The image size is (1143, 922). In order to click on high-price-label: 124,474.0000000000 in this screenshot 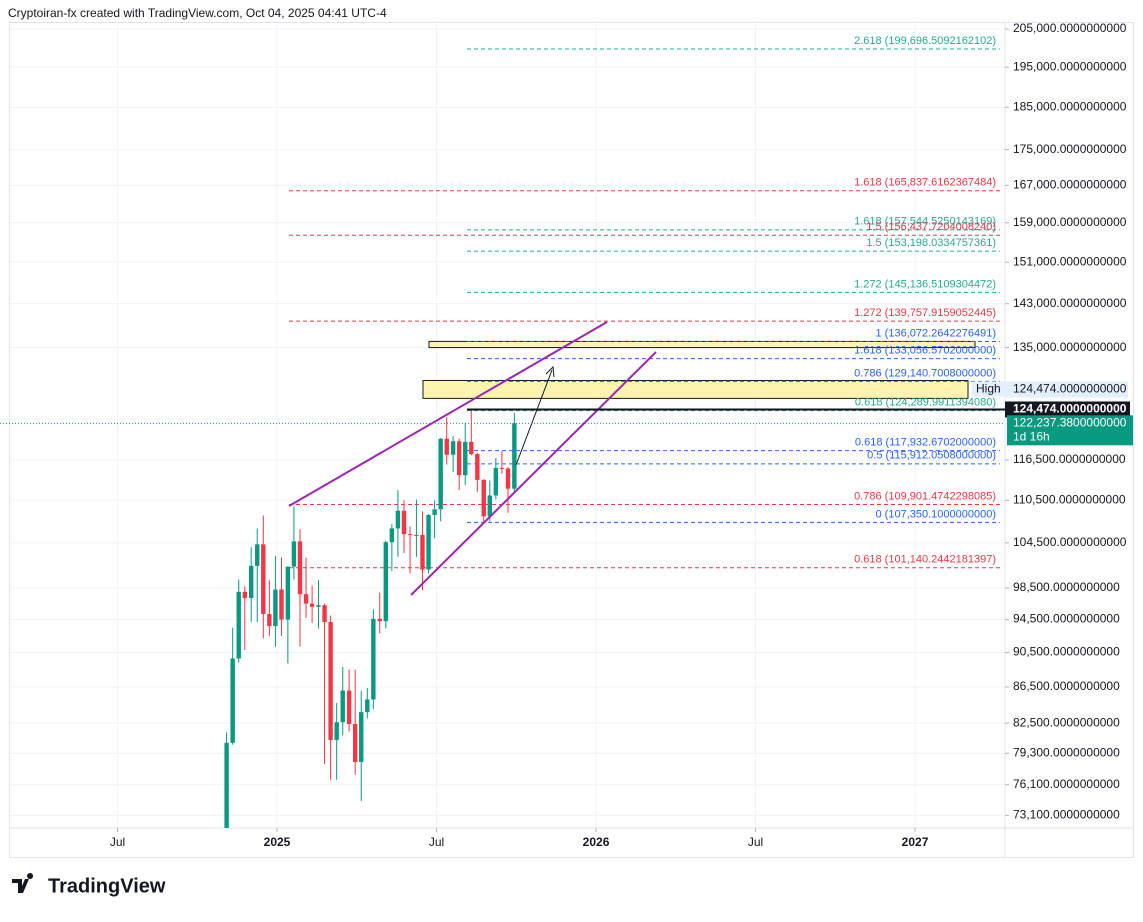, I will do `click(1070, 409)`.